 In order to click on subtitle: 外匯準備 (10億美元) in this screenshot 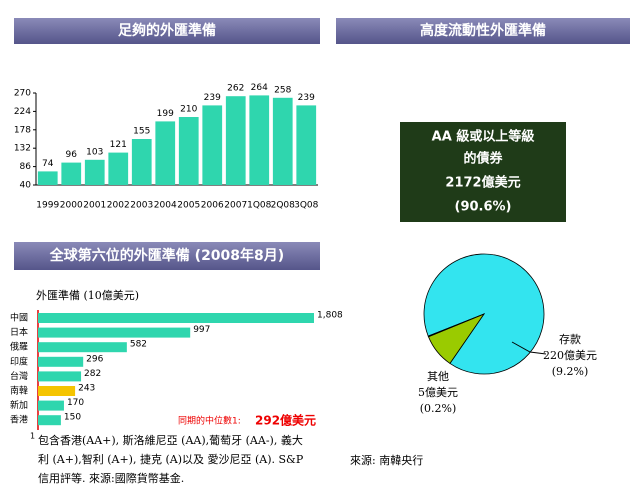, I will do `click(87, 295)`.